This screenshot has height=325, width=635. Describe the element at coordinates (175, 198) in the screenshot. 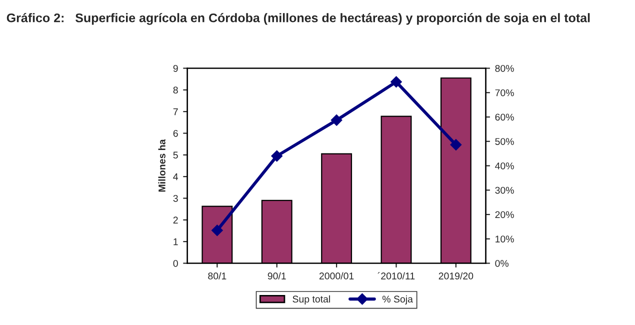

I see `y-tick-label: 3` at that location.